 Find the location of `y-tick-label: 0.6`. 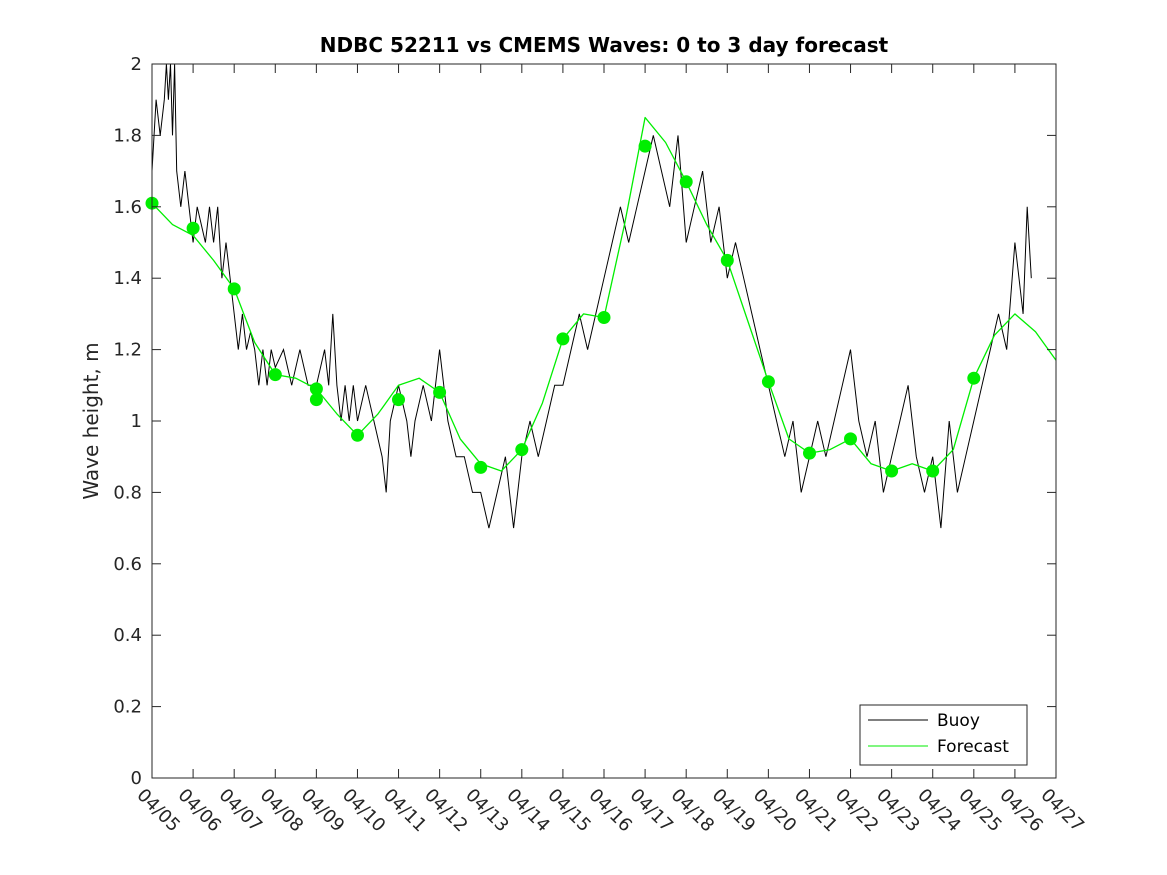

y-tick-label: 0.6 is located at coordinates (127, 564).